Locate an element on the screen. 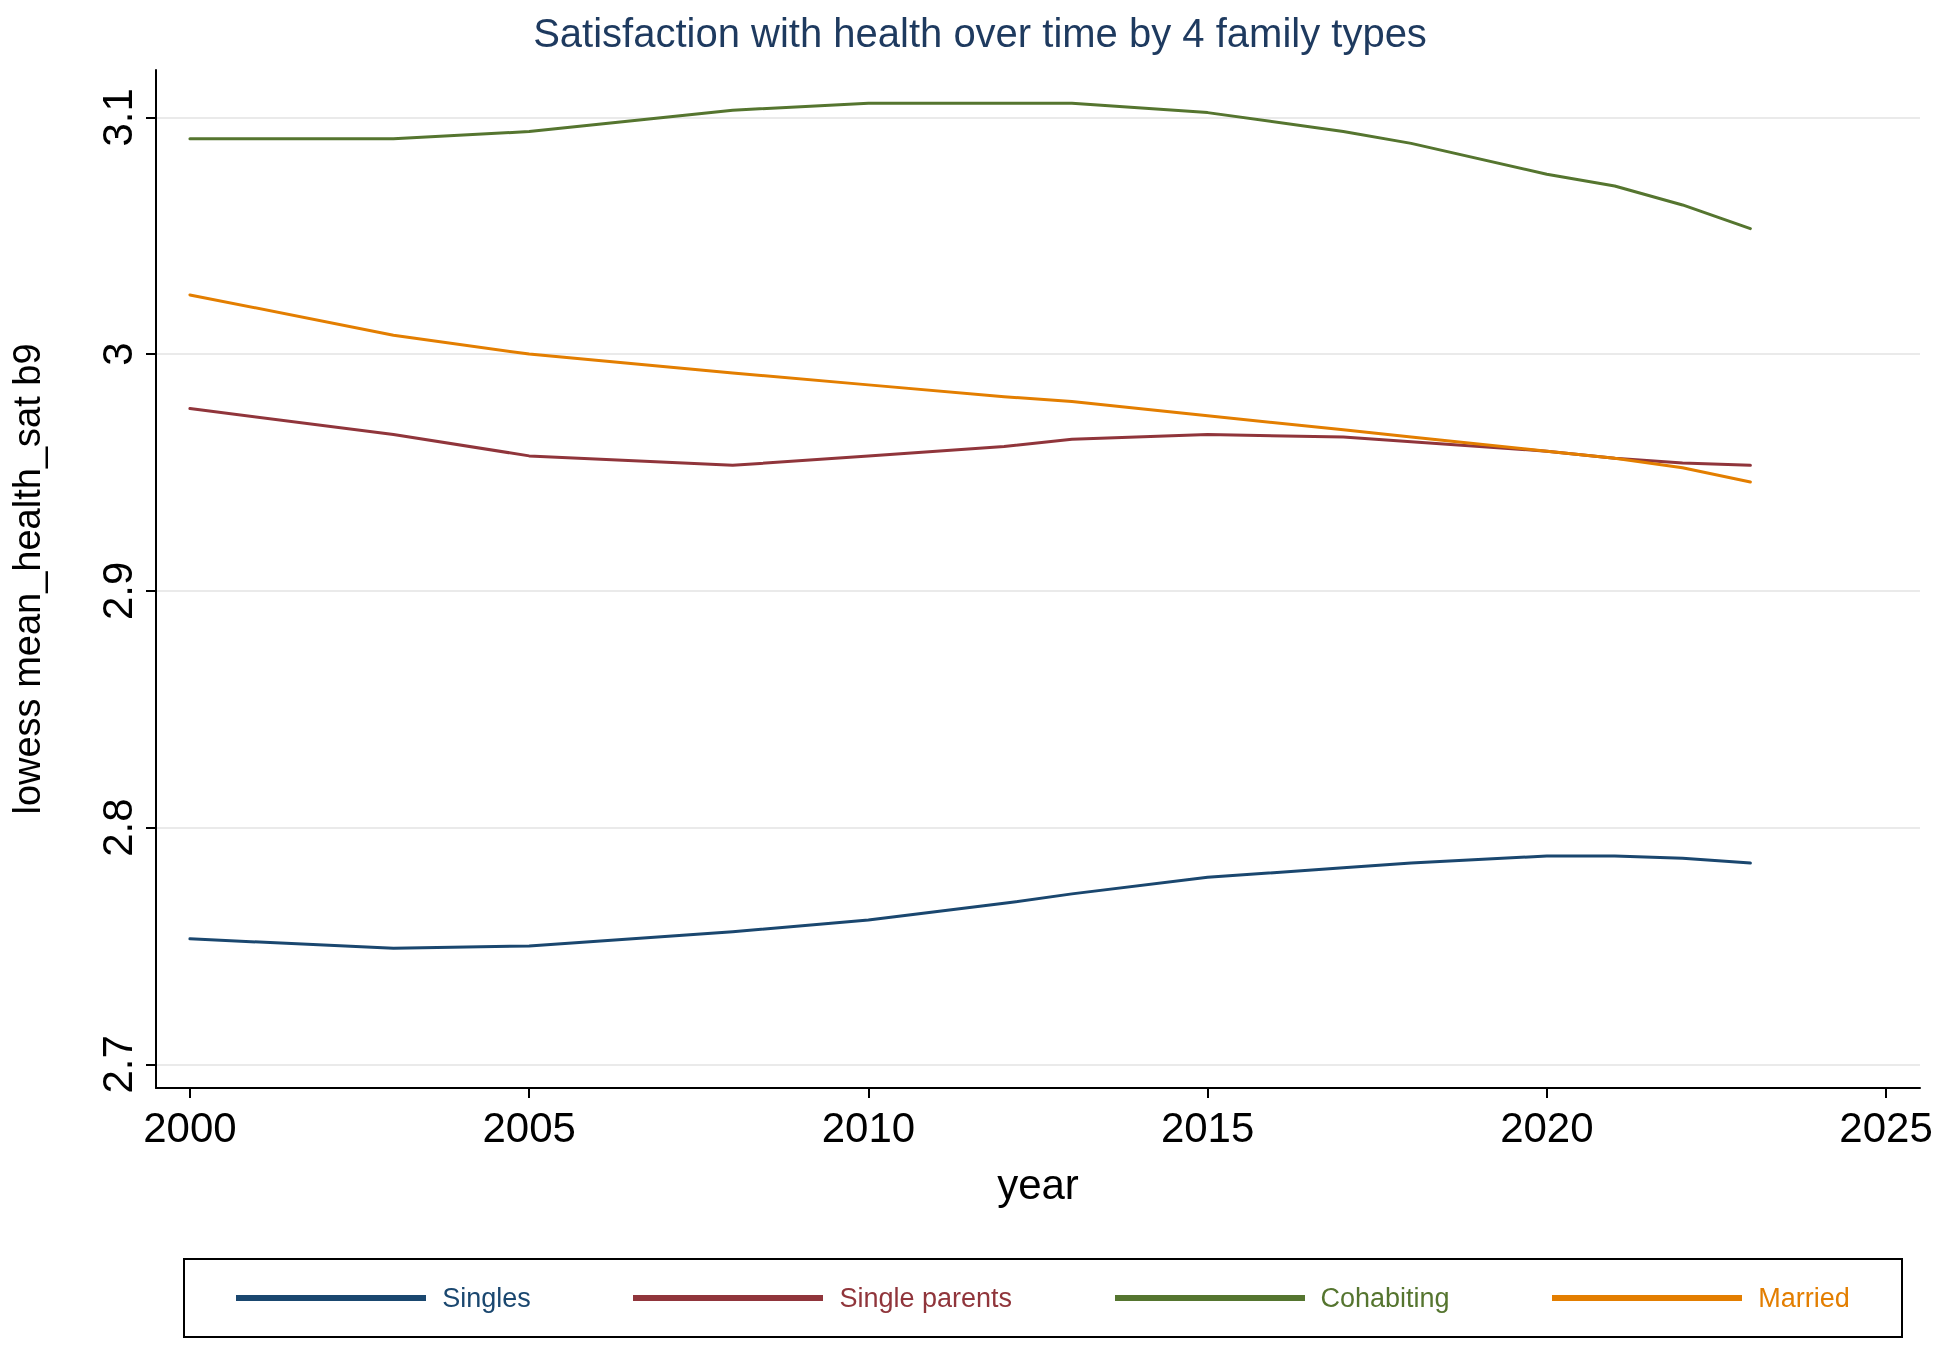  y-tick-label: 3 is located at coordinates (117, 354).